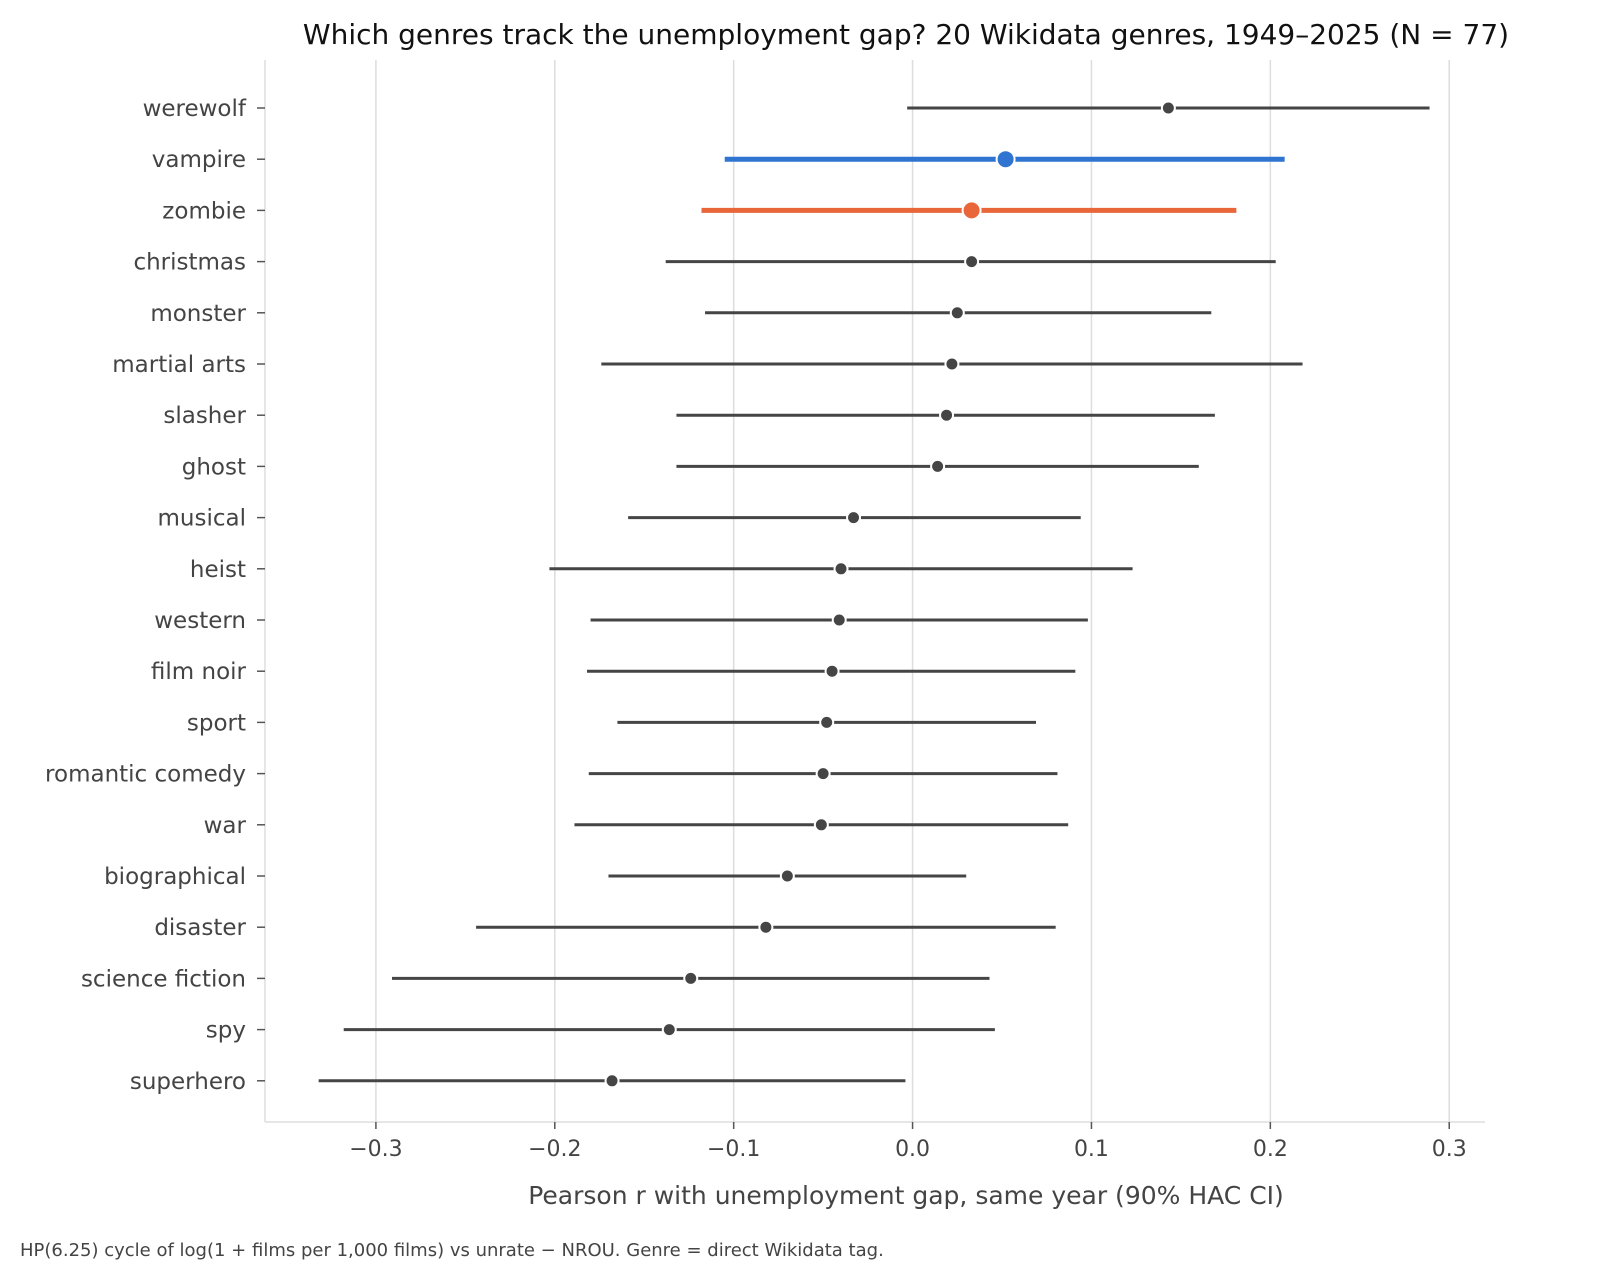 Image resolution: width=1614 pixels, height=1278 pixels. Describe the element at coordinates (718, 160) in the screenshot. I see `genre-row: vampire` at that location.